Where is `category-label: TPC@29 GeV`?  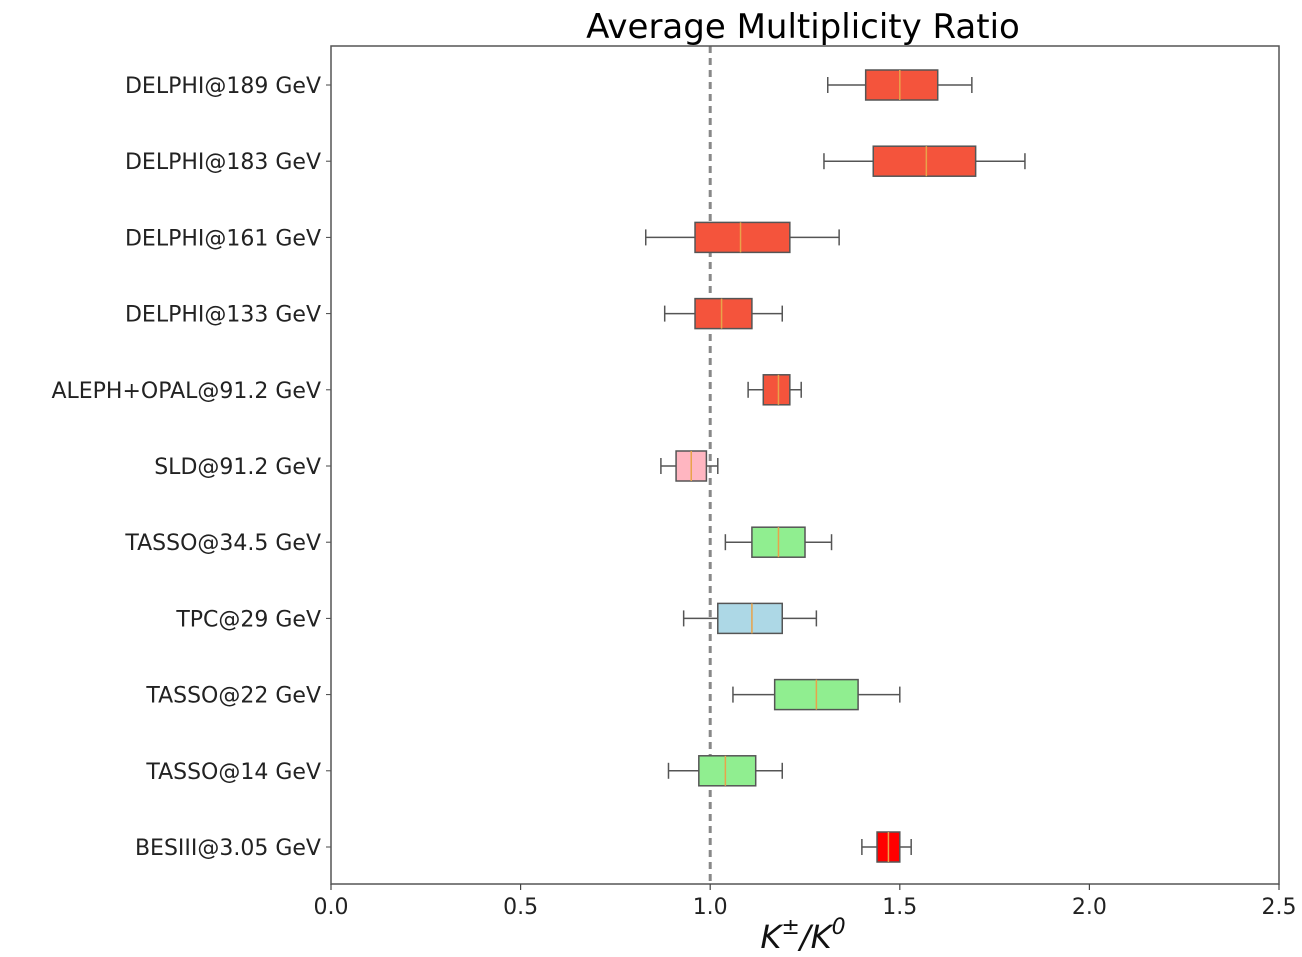 category-label: TPC@29 GeV is located at coordinates (248, 619).